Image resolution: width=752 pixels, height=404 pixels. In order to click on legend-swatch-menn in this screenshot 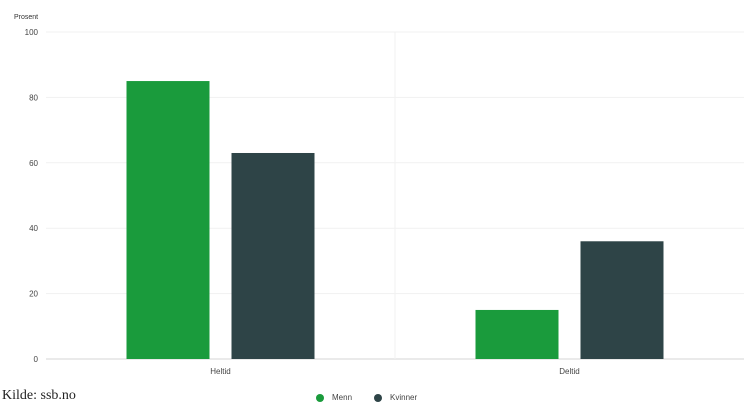, I will do `click(320, 397)`.